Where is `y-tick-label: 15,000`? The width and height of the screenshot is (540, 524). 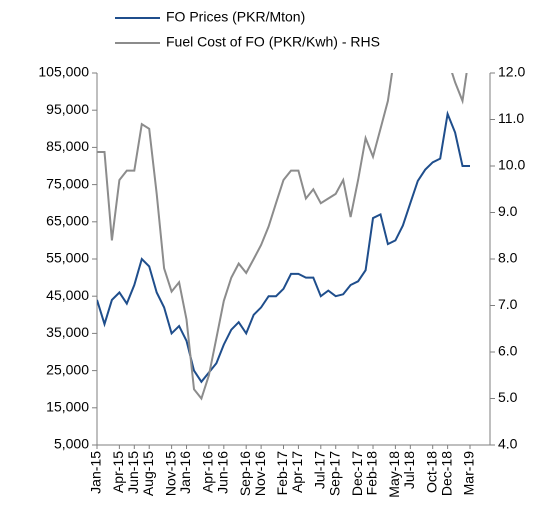 y-tick-label: 15,000 is located at coordinates (67, 407).